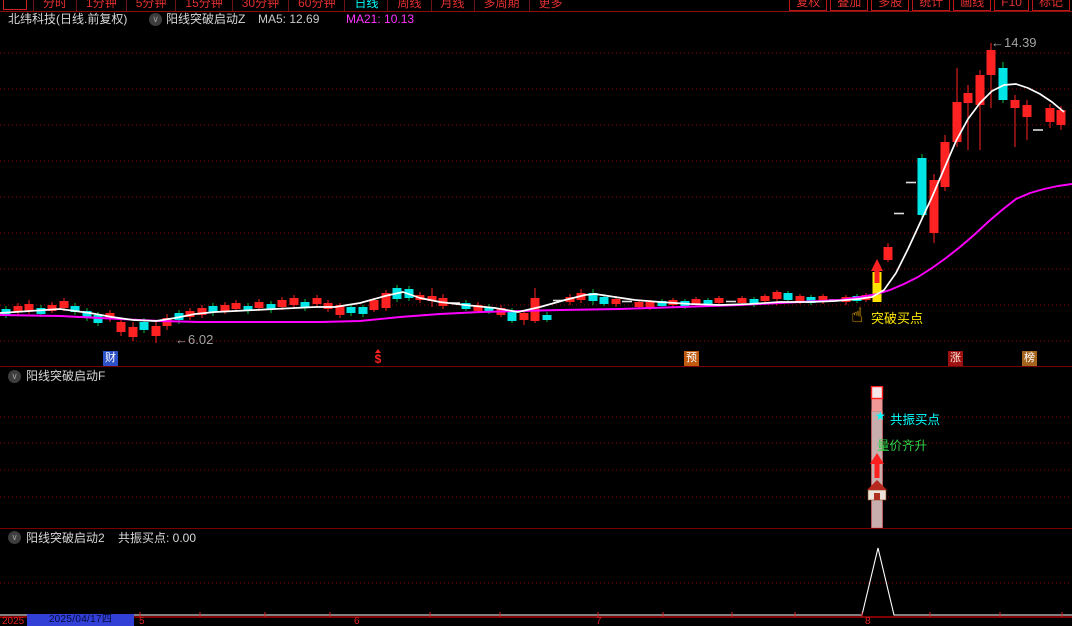  Describe the element at coordinates (365, 5) in the screenshot. I see `period-tab-daily-active: 日线` at that location.